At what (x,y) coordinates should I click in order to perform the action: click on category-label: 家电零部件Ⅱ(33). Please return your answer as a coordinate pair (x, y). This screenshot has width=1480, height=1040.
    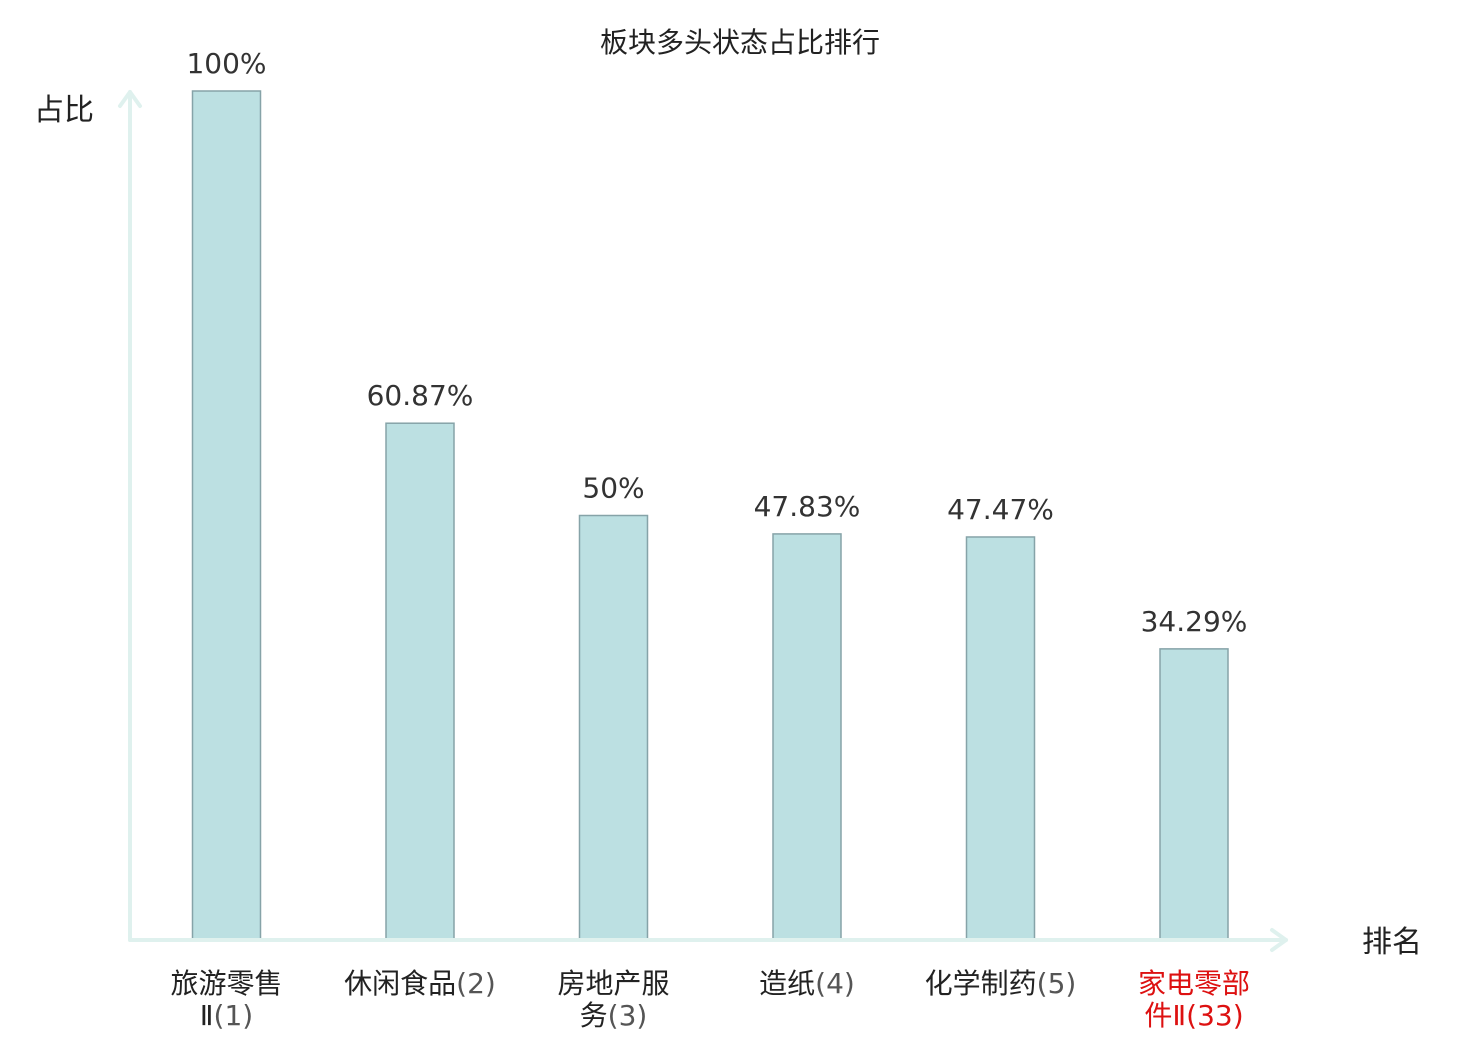
    Looking at the image, I should click on (1194, 999).